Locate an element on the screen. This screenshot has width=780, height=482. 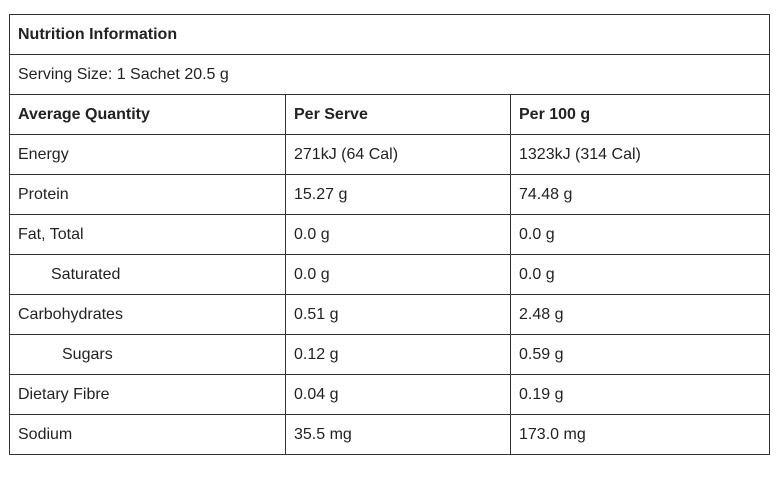
nutrient-name: Sugars is located at coordinates (147, 354).